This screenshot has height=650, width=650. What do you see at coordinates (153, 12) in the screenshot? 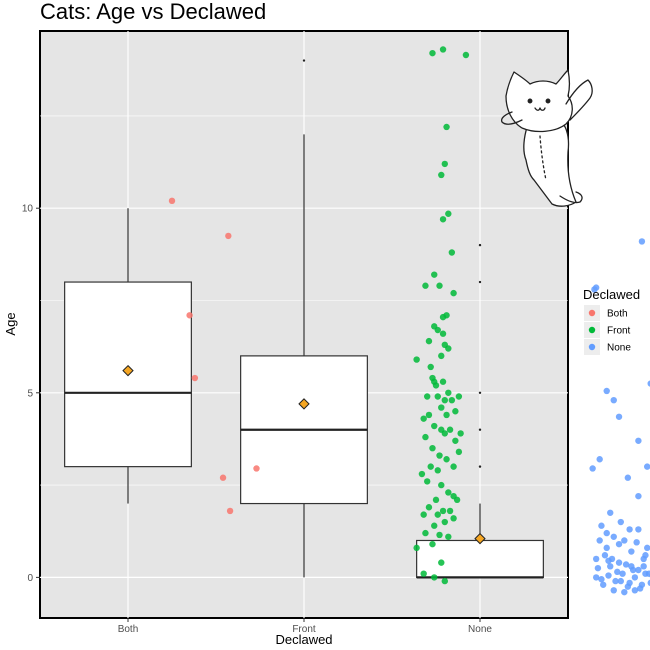
I see `chart-title: Cats: Age vs Declawed` at bounding box center [153, 12].